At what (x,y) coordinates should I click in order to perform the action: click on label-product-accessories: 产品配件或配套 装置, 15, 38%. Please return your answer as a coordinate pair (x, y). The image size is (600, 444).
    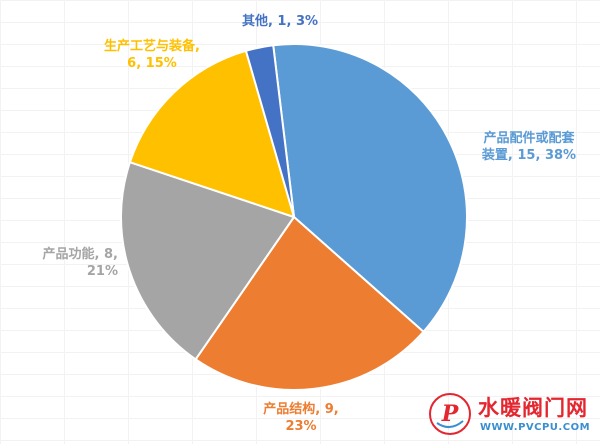
    Looking at the image, I should click on (529, 147).